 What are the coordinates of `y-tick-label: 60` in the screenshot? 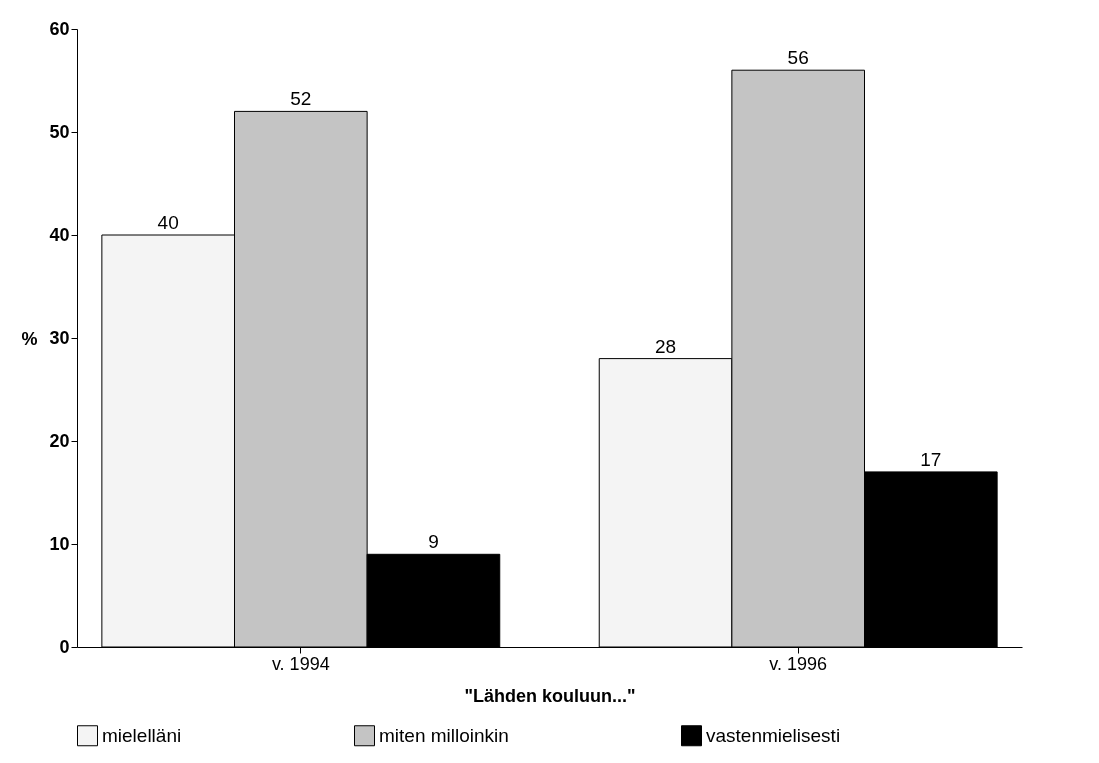 It's located at (59, 28).